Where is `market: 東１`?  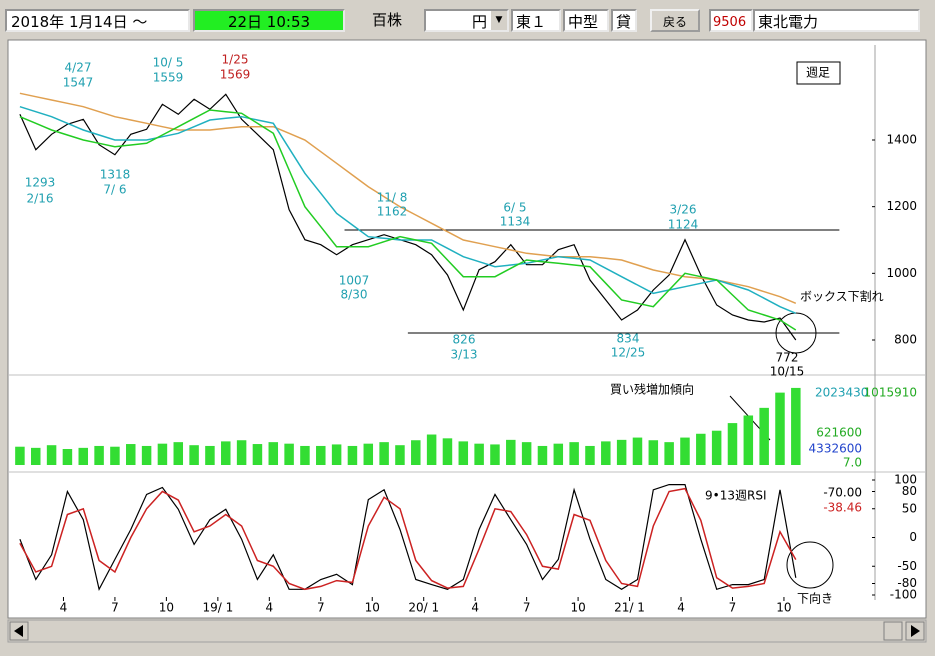 market: 東１ is located at coordinates (536, 20).